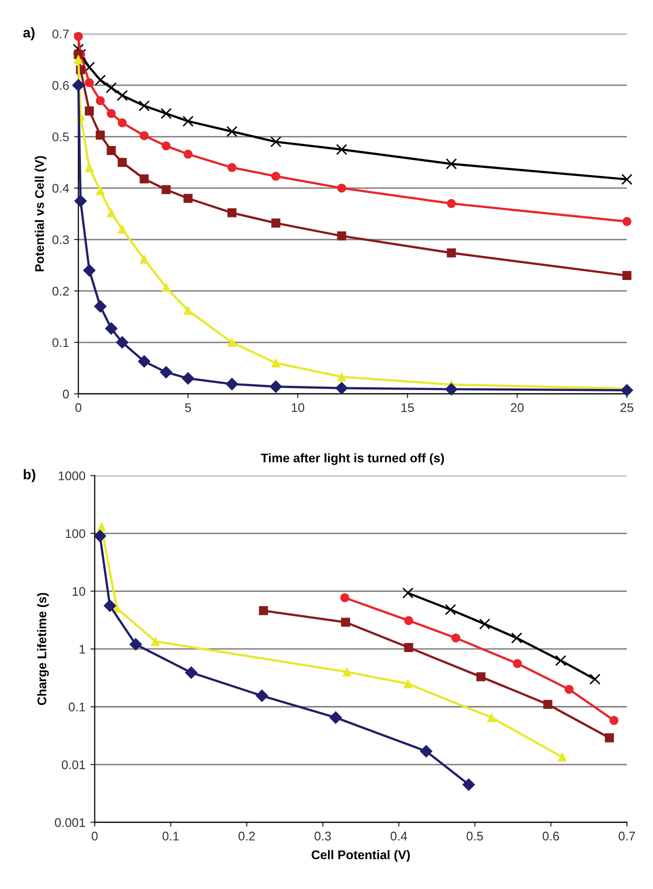  Describe the element at coordinates (29, 33) in the screenshot. I see `text: a)` at that location.